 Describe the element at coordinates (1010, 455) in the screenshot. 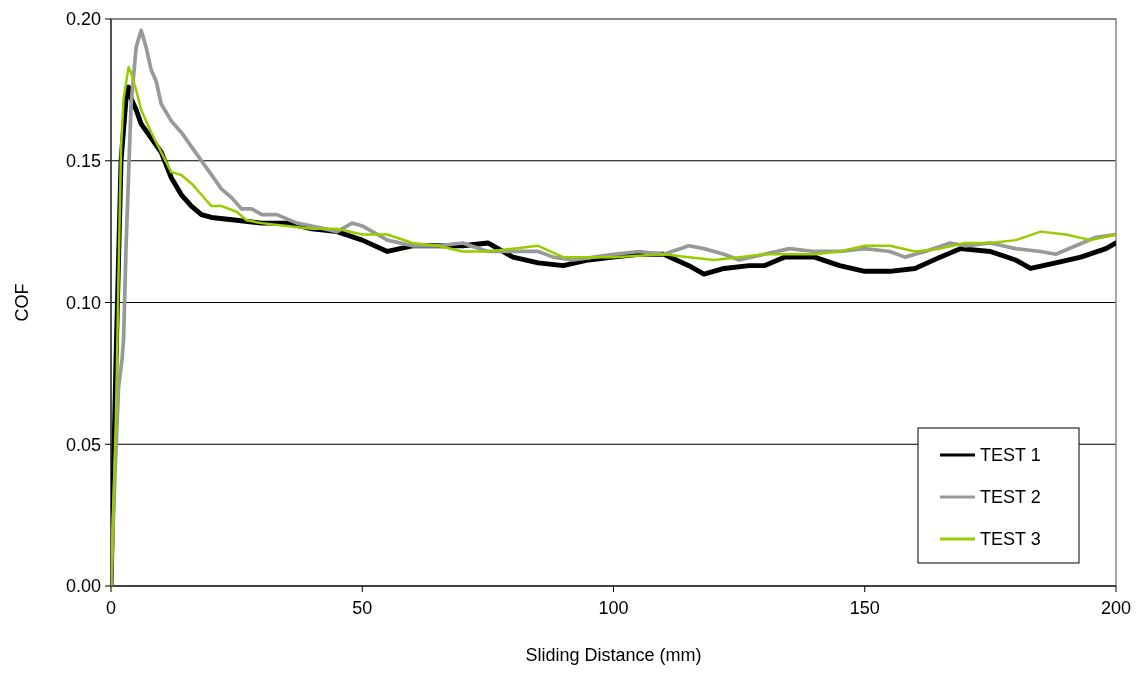

I see `legend-label: TEST 1` at that location.